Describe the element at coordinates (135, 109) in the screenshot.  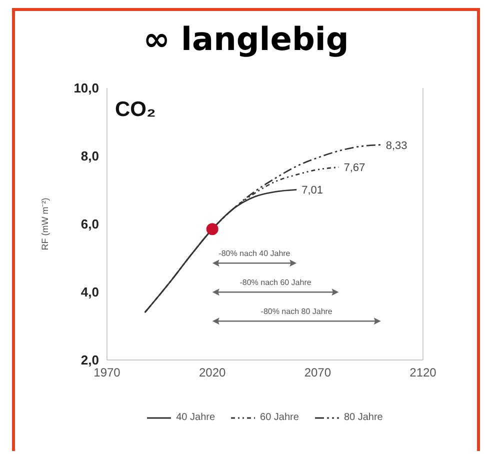
I see `text: CO₂` at that location.